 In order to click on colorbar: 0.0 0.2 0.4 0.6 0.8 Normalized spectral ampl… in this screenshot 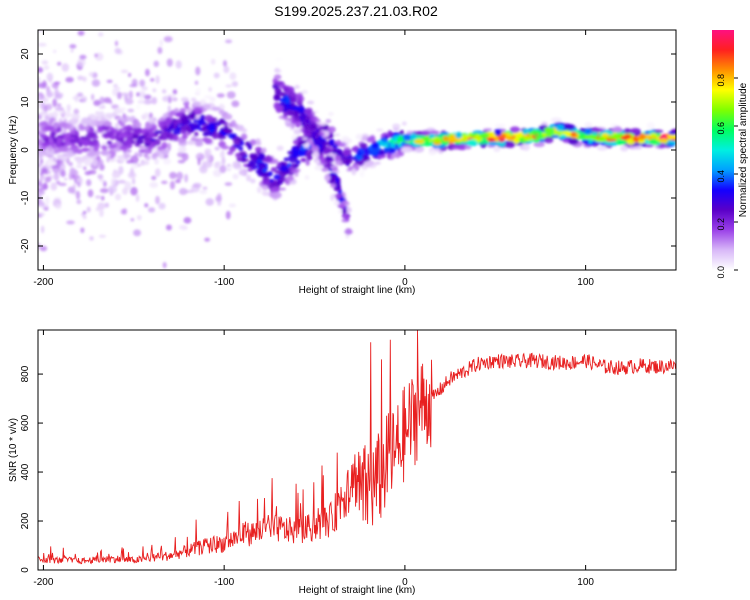, I will do `click(730, 154)`.